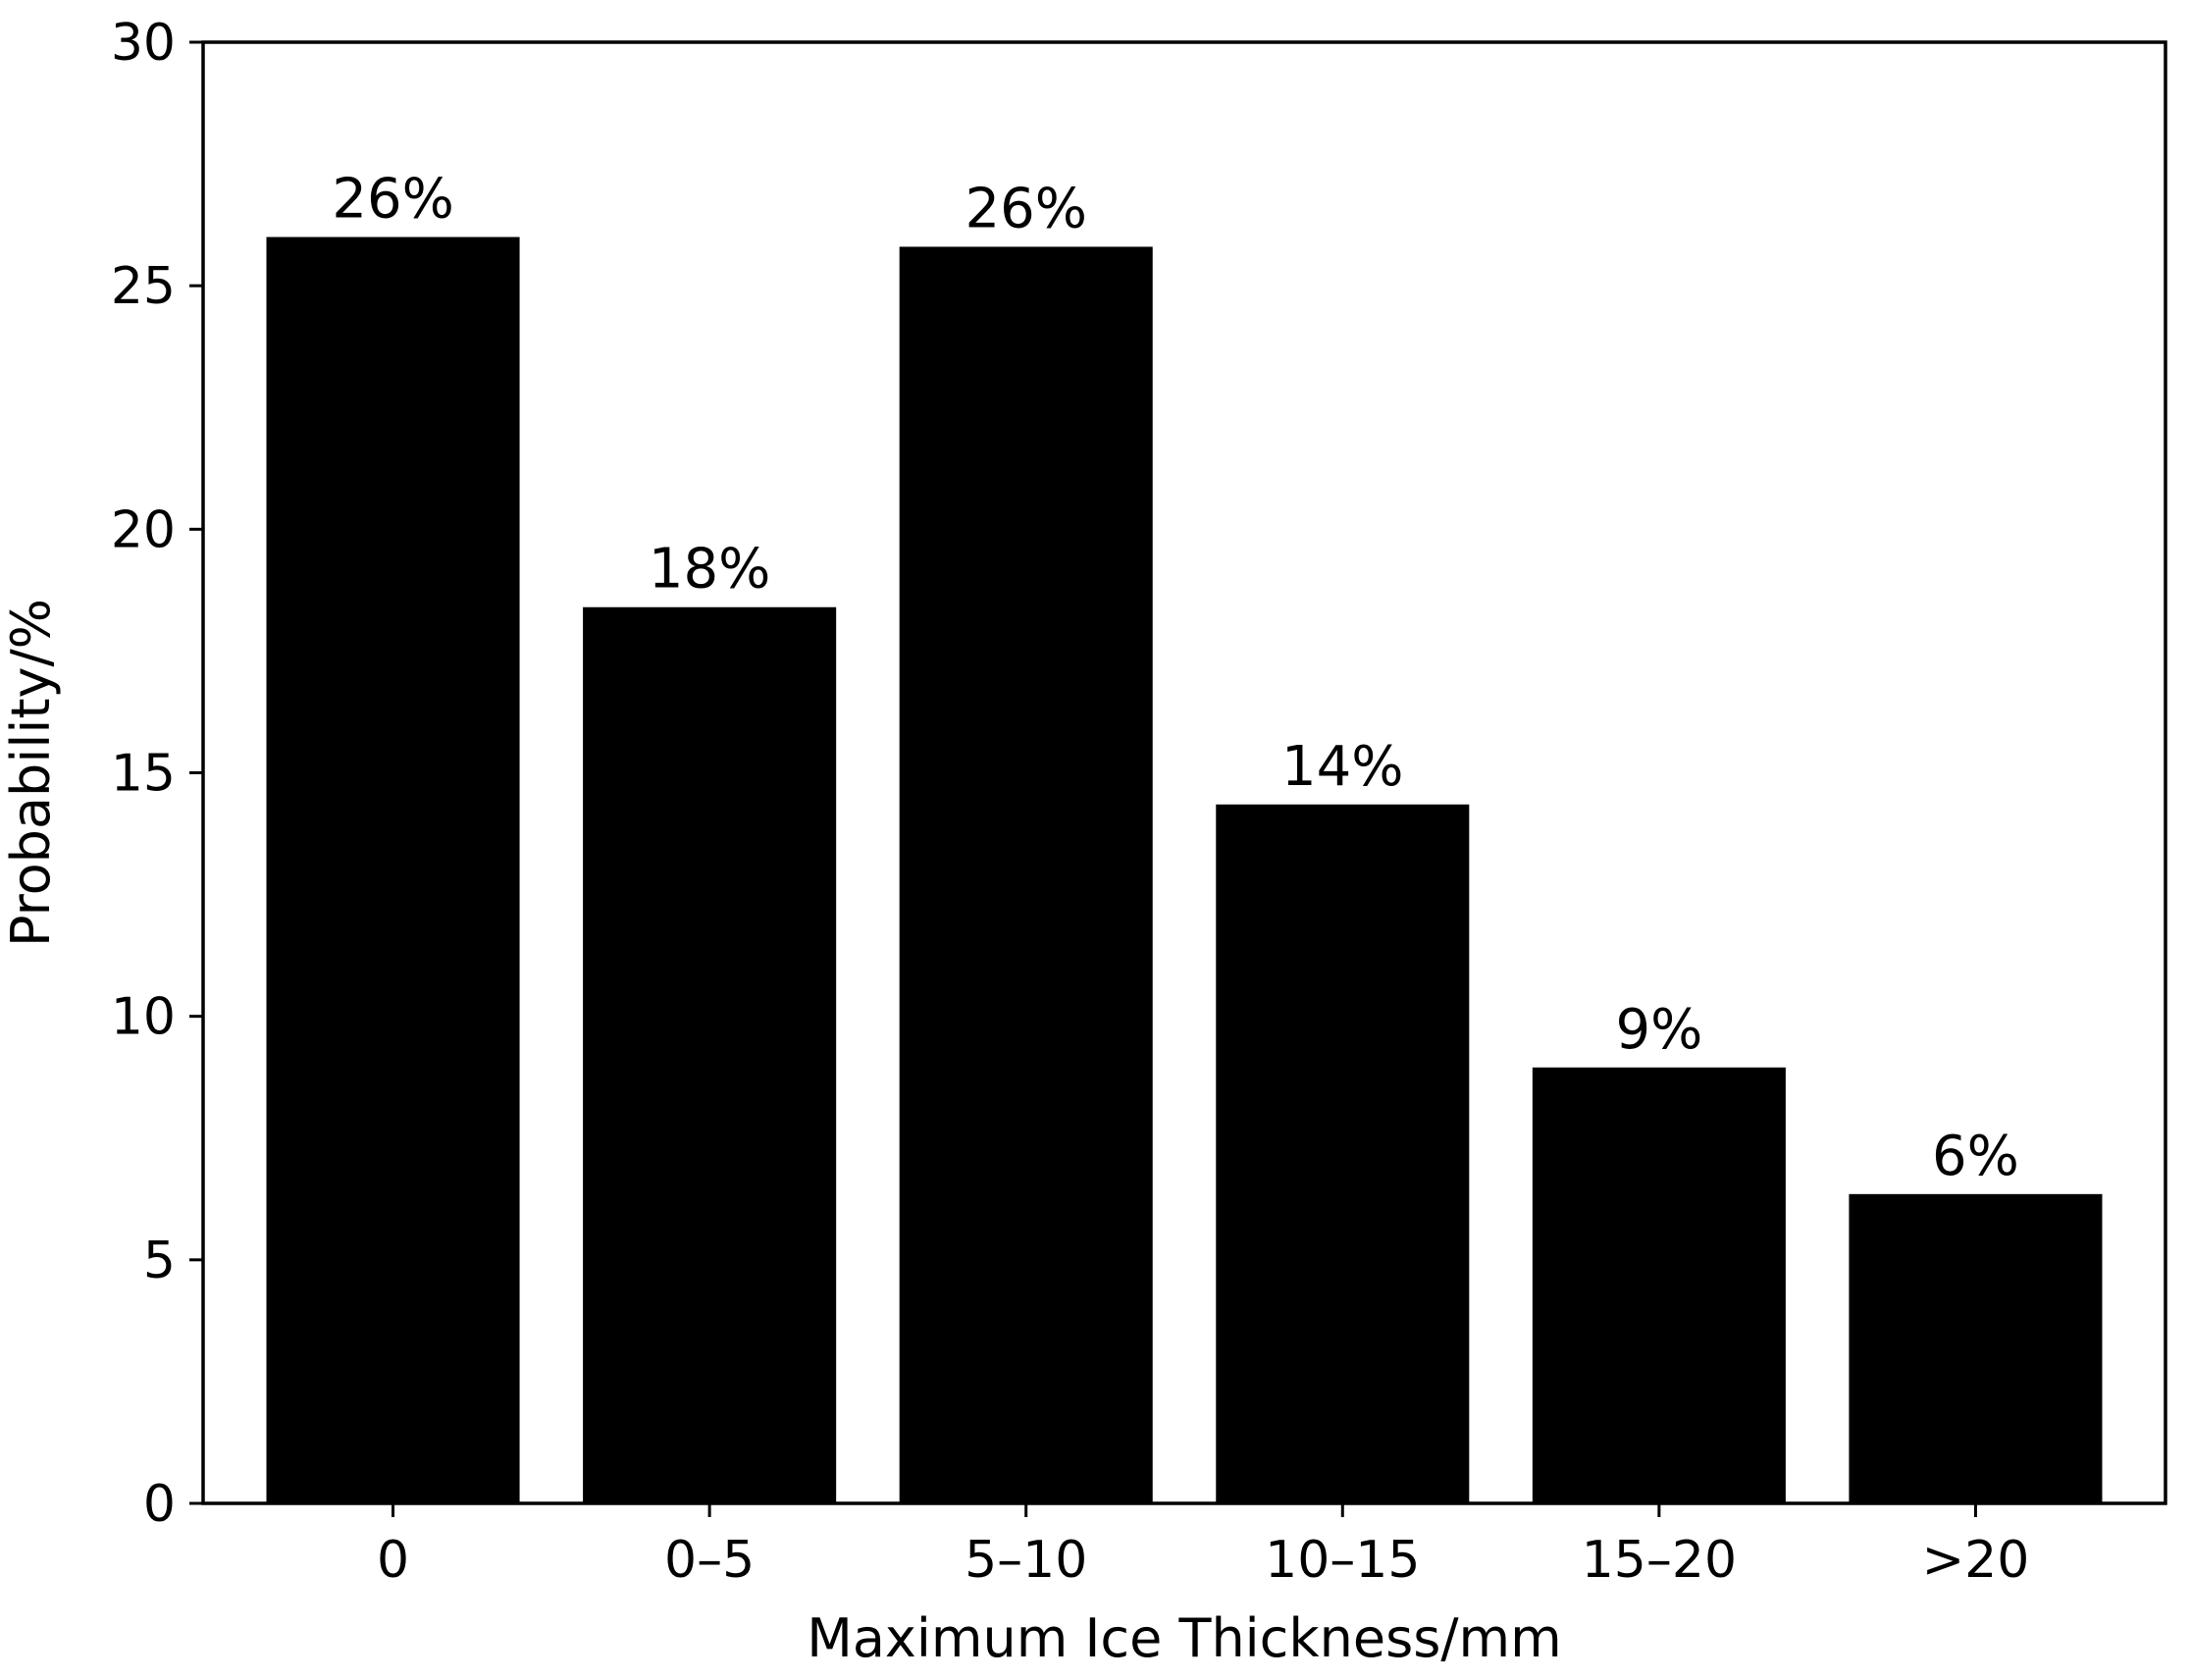  What do you see at coordinates (393, 1560) in the screenshot?
I see `x-tick-label: 0` at bounding box center [393, 1560].